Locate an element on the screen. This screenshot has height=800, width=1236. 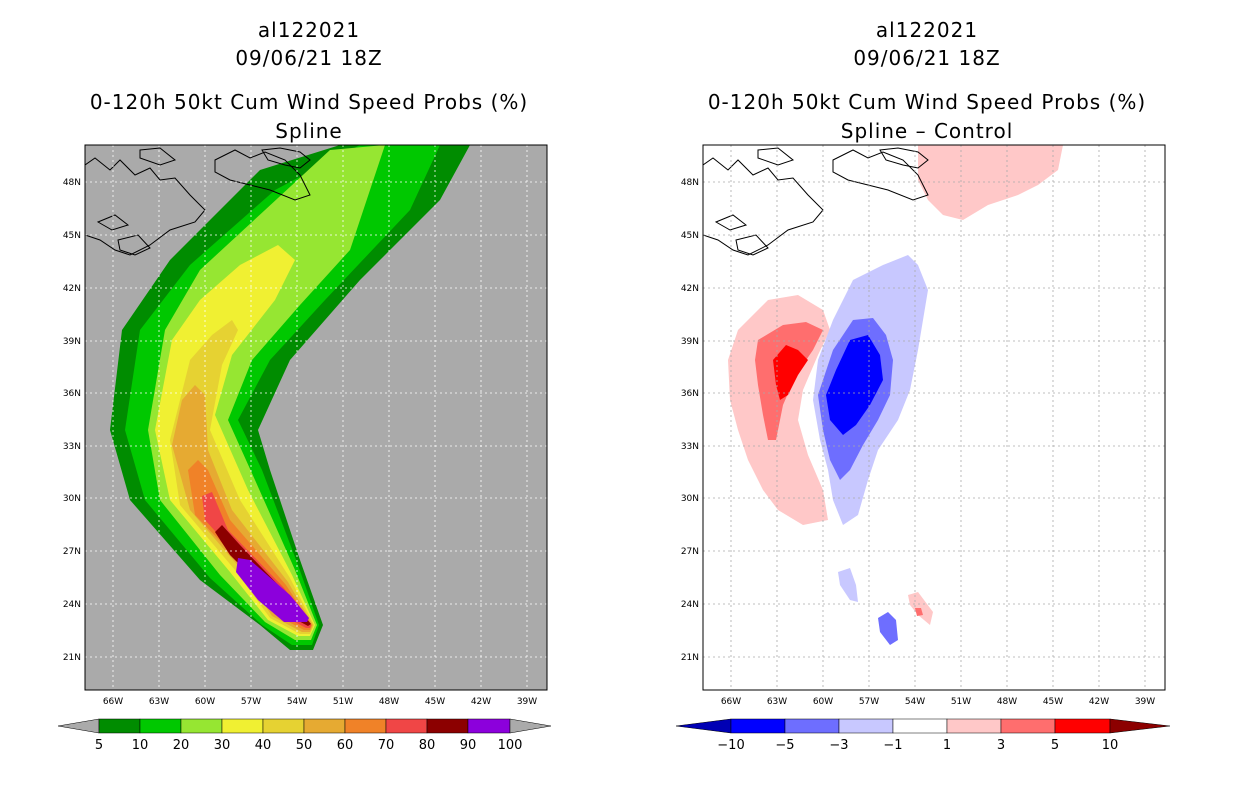
colorbar-label: 100 is located at coordinates (510, 745).